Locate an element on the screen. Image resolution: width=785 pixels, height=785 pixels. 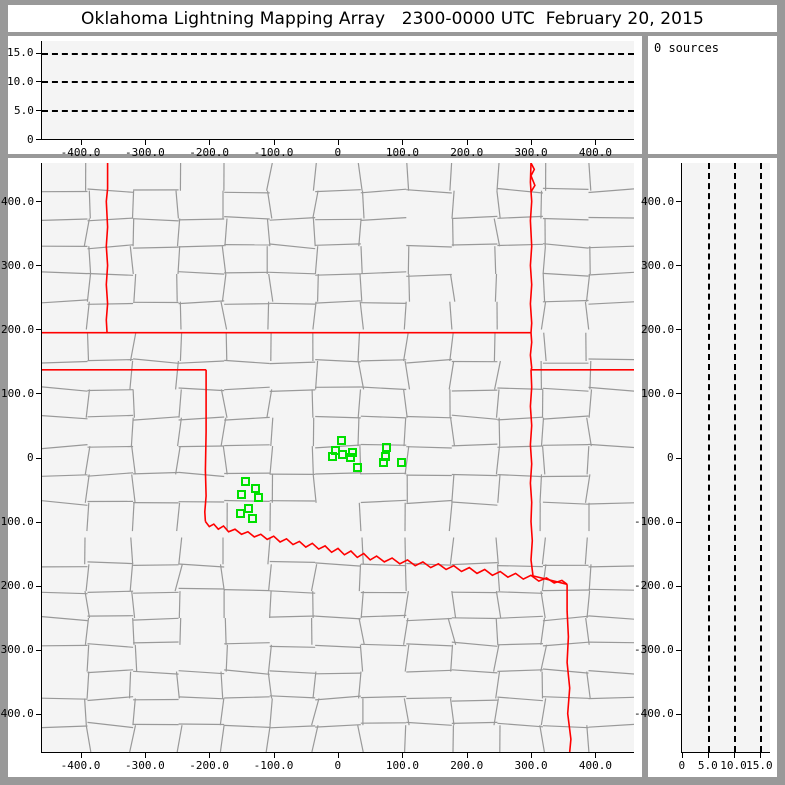
time-height-plot-area is located at coordinates (338, 90).